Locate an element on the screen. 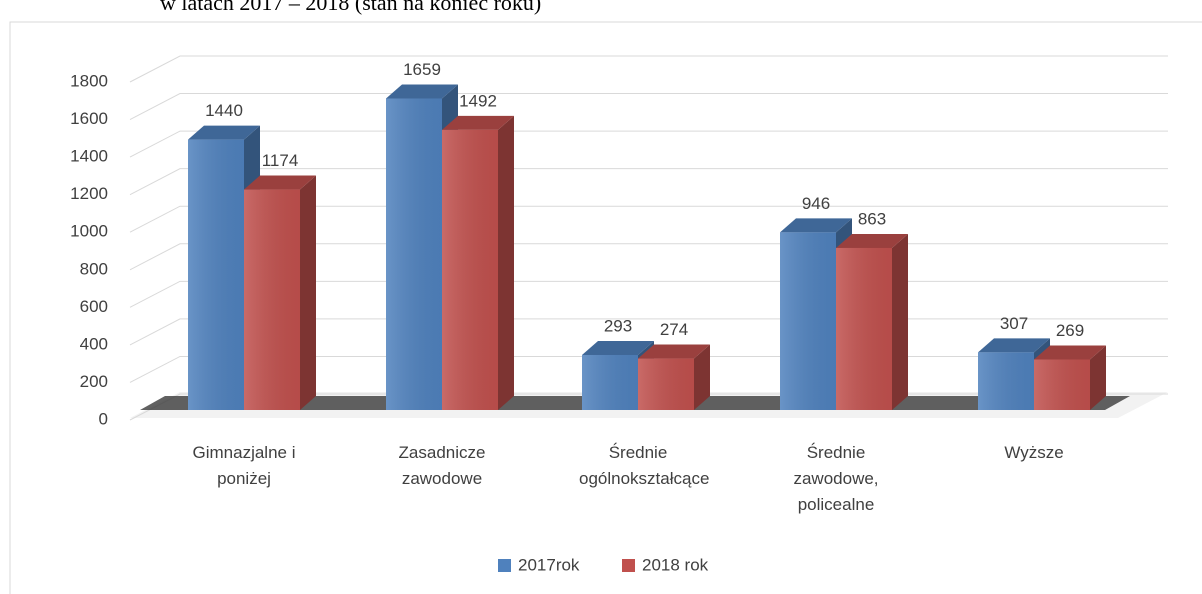 The width and height of the screenshot is (1202, 594). x-tick-label: Zasadnicze zawodowe is located at coordinates (442, 465).